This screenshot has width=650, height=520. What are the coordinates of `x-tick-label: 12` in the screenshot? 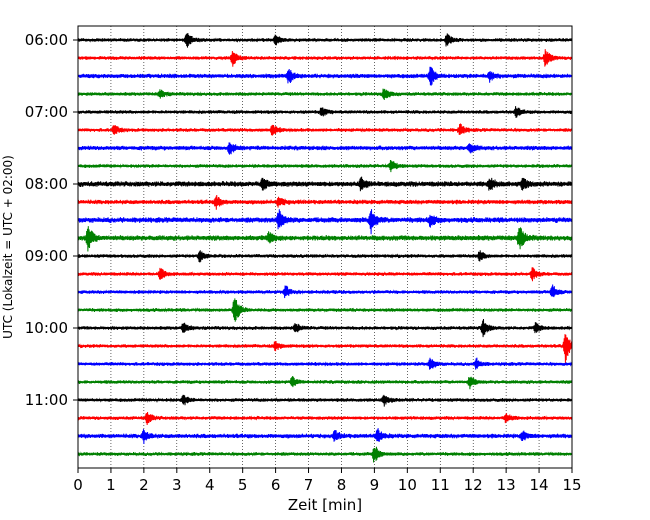 It's located at (473, 485).